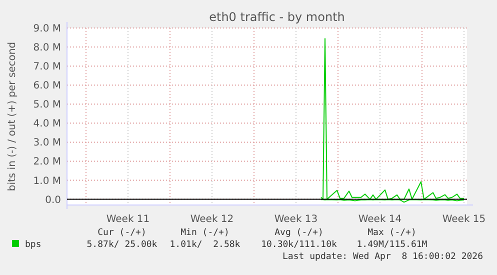  I want to click on y-tick-label: 6.0 M, so click(47, 86).